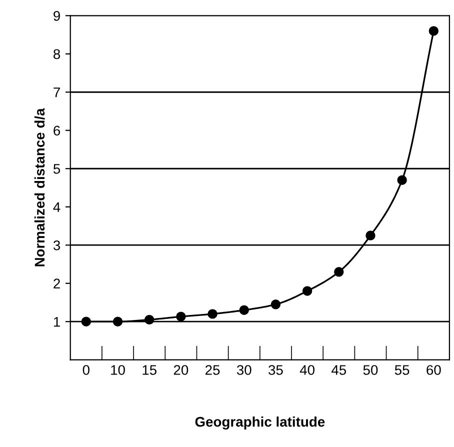  What do you see at coordinates (402, 370) in the screenshot?
I see `x-tick-label: 55` at bounding box center [402, 370].